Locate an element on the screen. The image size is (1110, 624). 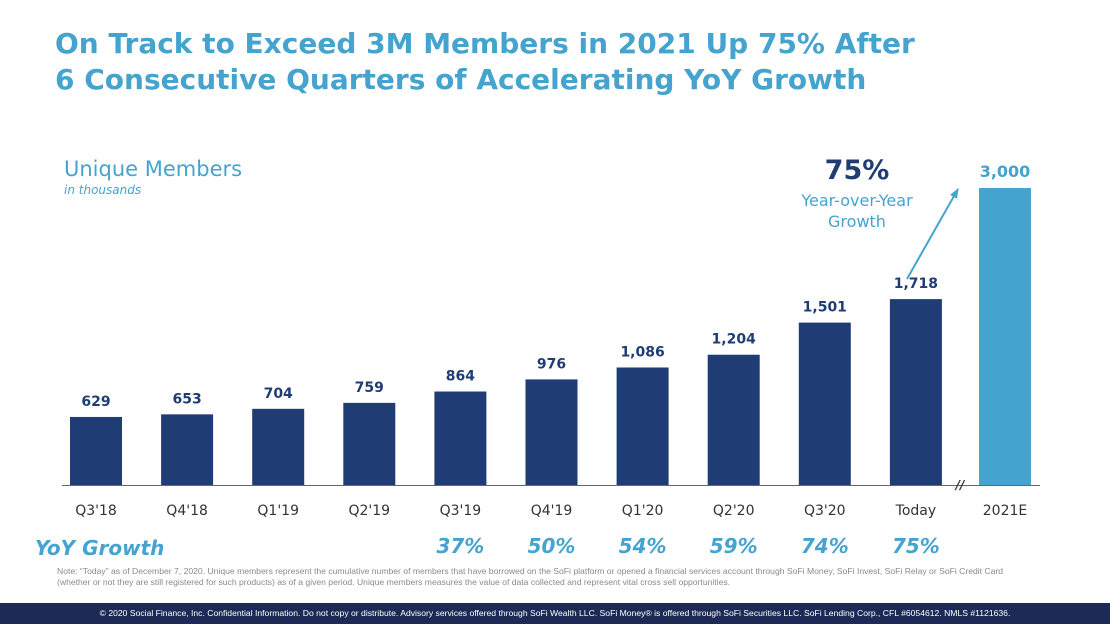
bar-value-label: 976 is located at coordinates (551, 364).